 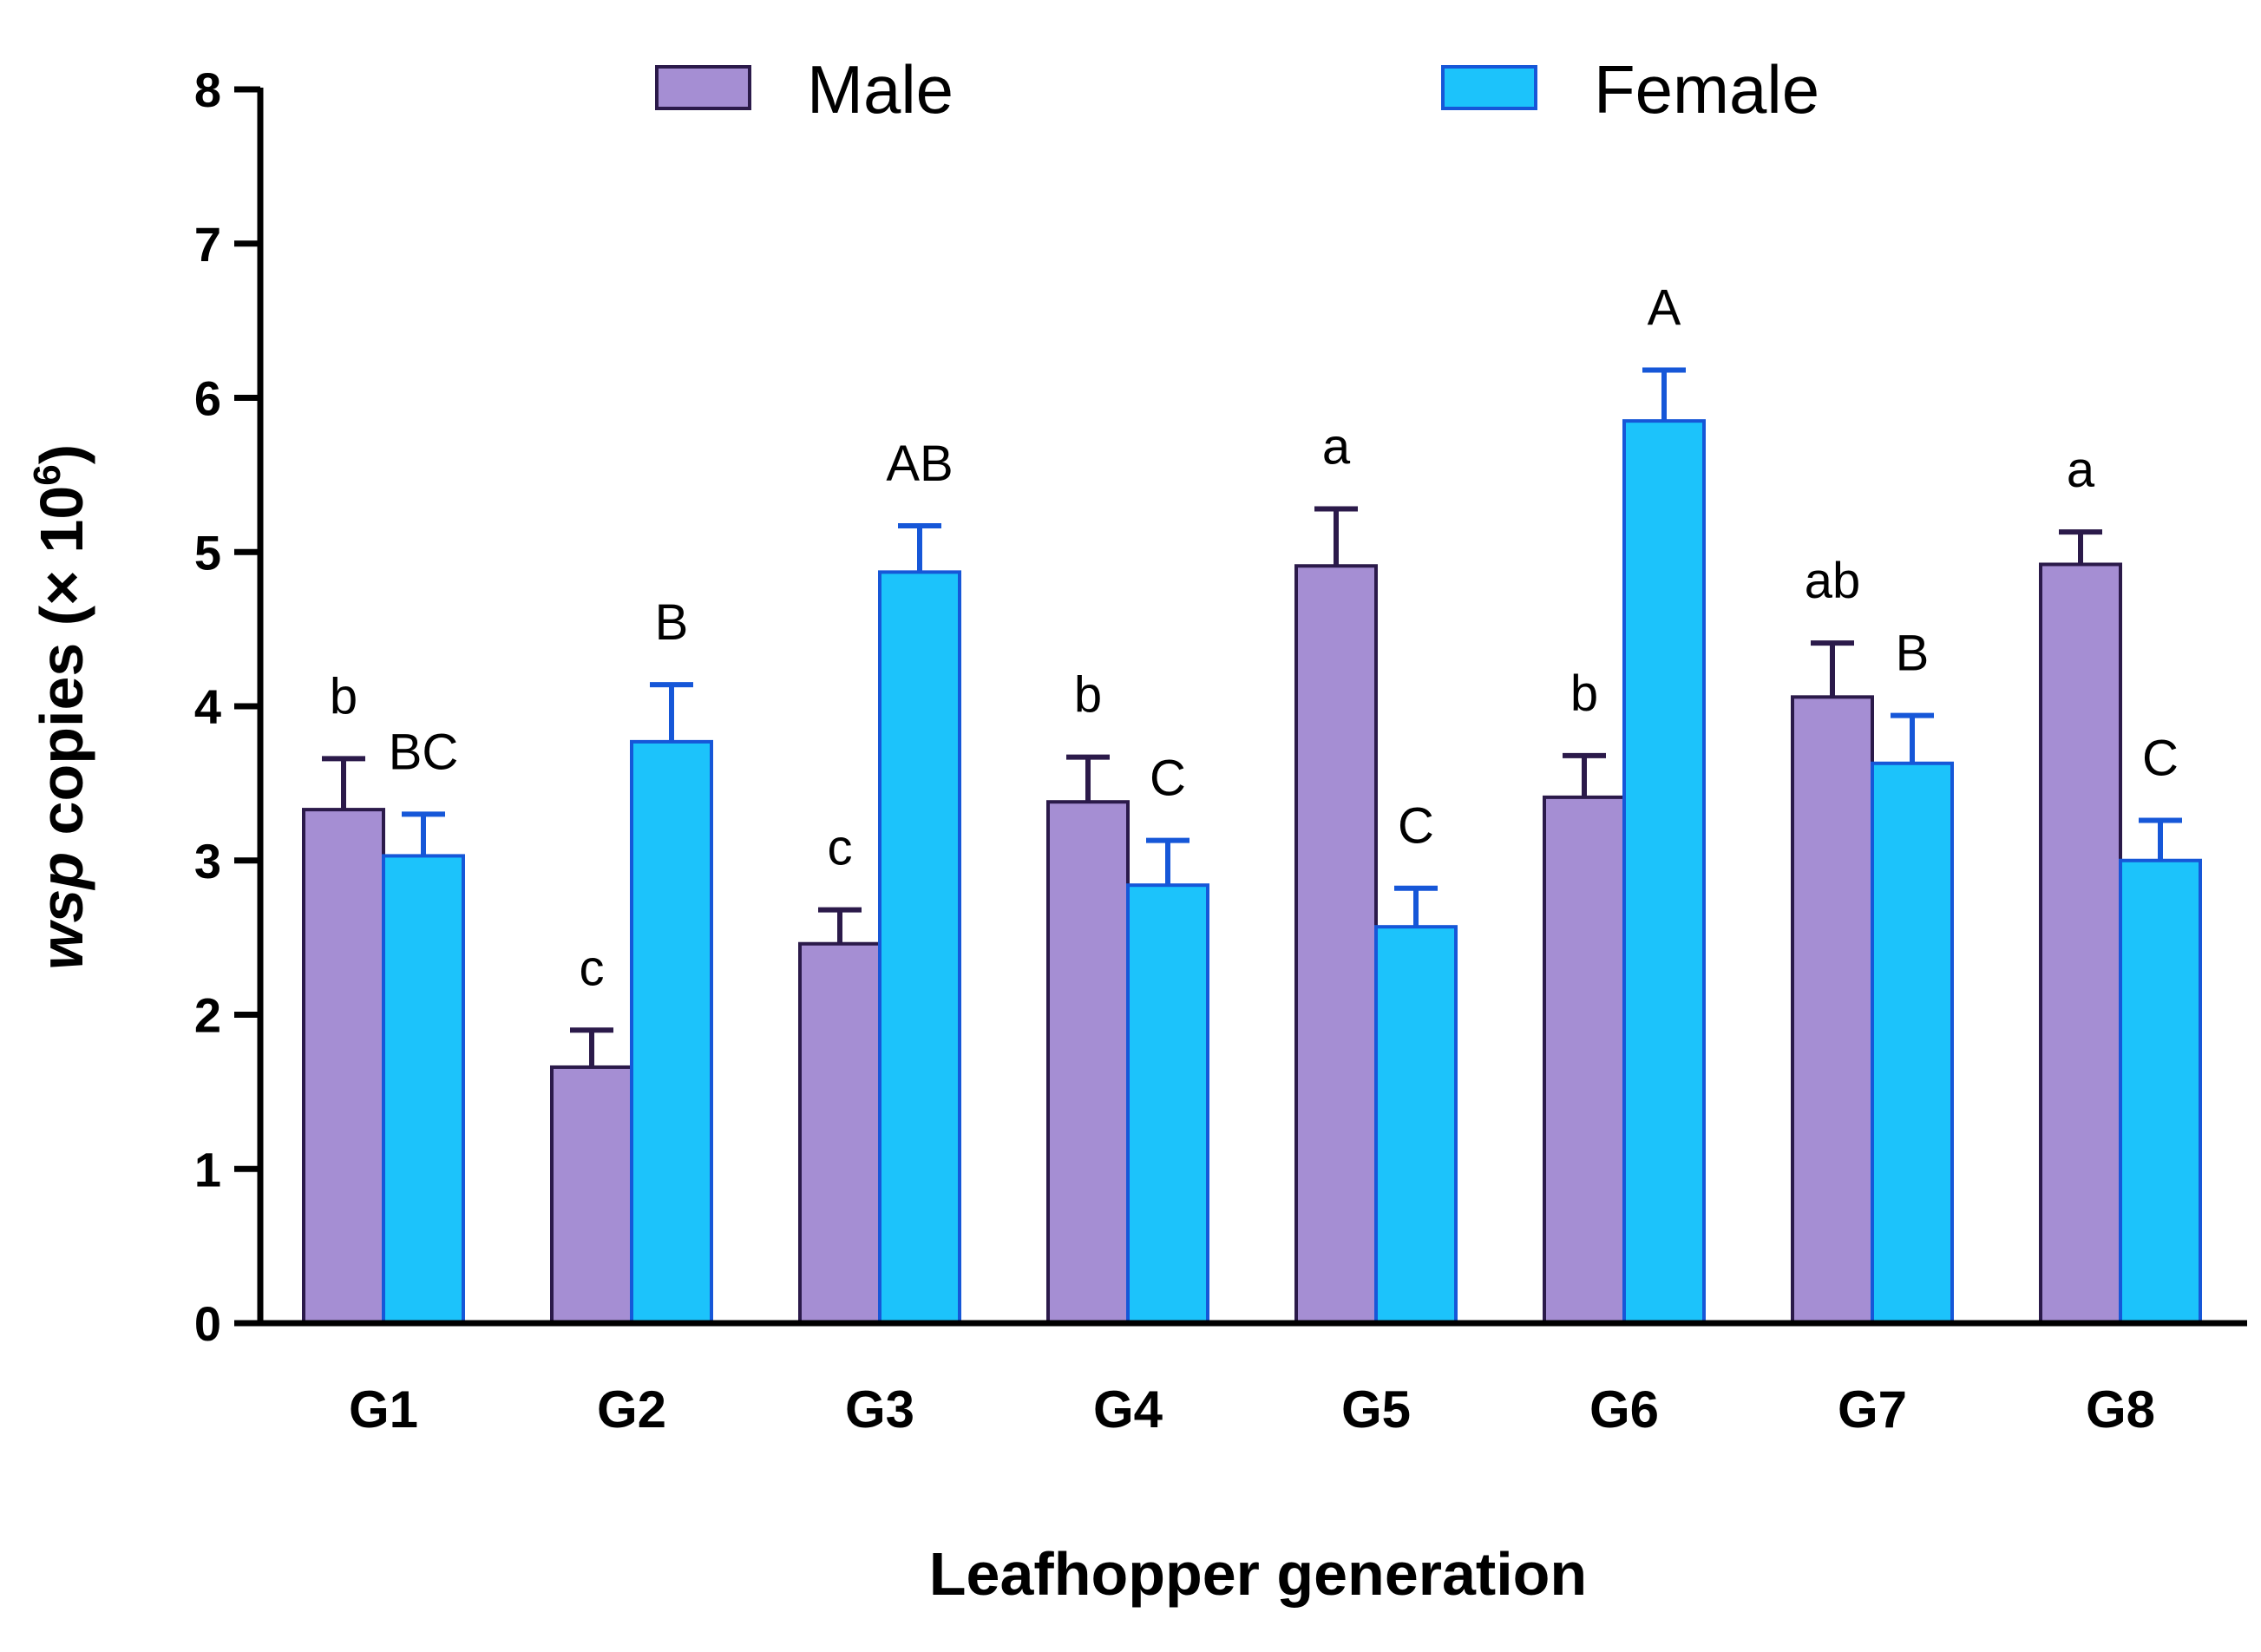 I want to click on significance-label-male-G2: c, so click(x=592, y=968).